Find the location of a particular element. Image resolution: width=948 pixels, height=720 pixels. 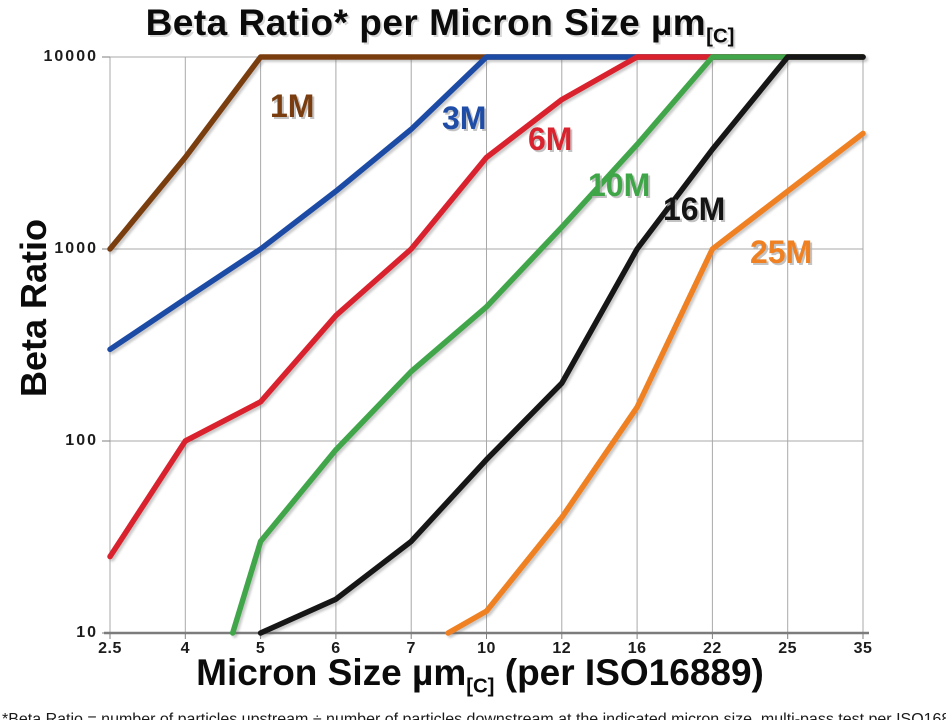

series-label-1M: 1M is located at coordinates (292, 106).